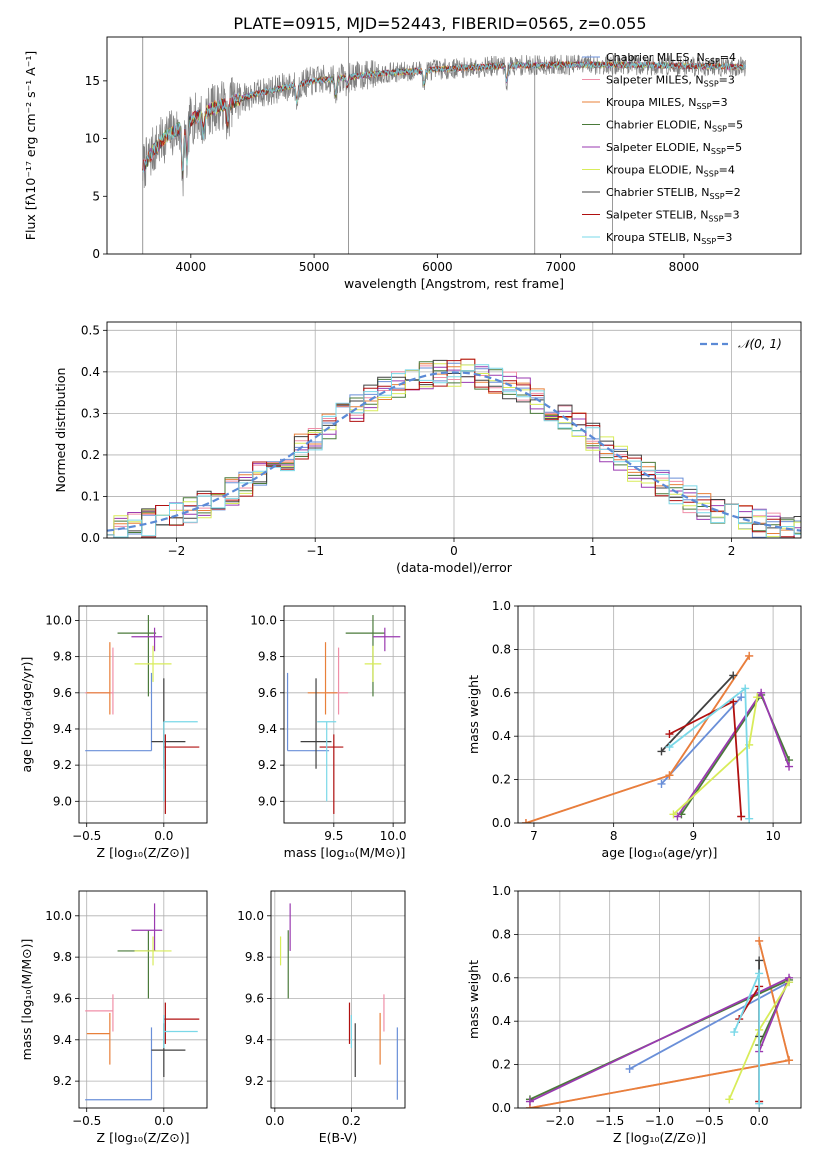  Describe the element at coordinates (659, 1137) in the screenshot. I see `x-axis-label: Z [log₁₀(Z/Z⊙)]` at that location.